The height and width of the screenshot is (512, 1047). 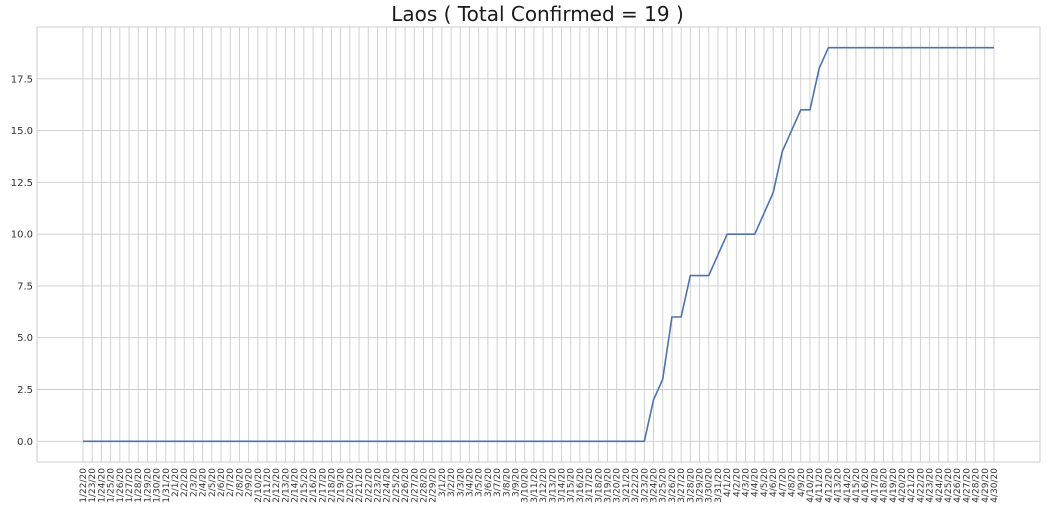 What do you see at coordinates (424, 485) in the screenshot?
I see `x-tick-label: 2/28/20` at bounding box center [424, 485].